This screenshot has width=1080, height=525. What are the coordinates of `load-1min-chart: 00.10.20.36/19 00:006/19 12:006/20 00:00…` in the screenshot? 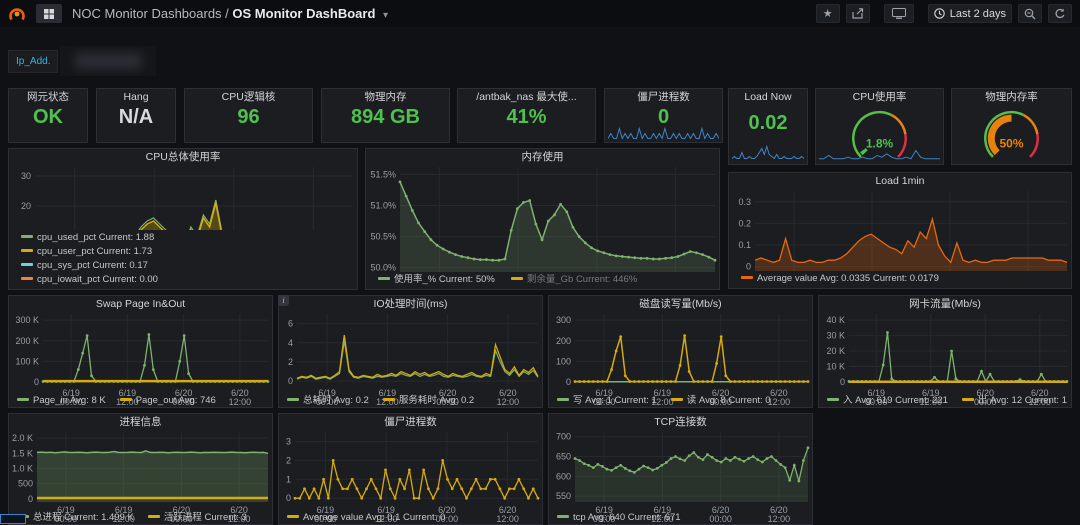 It's located at (900, 229).